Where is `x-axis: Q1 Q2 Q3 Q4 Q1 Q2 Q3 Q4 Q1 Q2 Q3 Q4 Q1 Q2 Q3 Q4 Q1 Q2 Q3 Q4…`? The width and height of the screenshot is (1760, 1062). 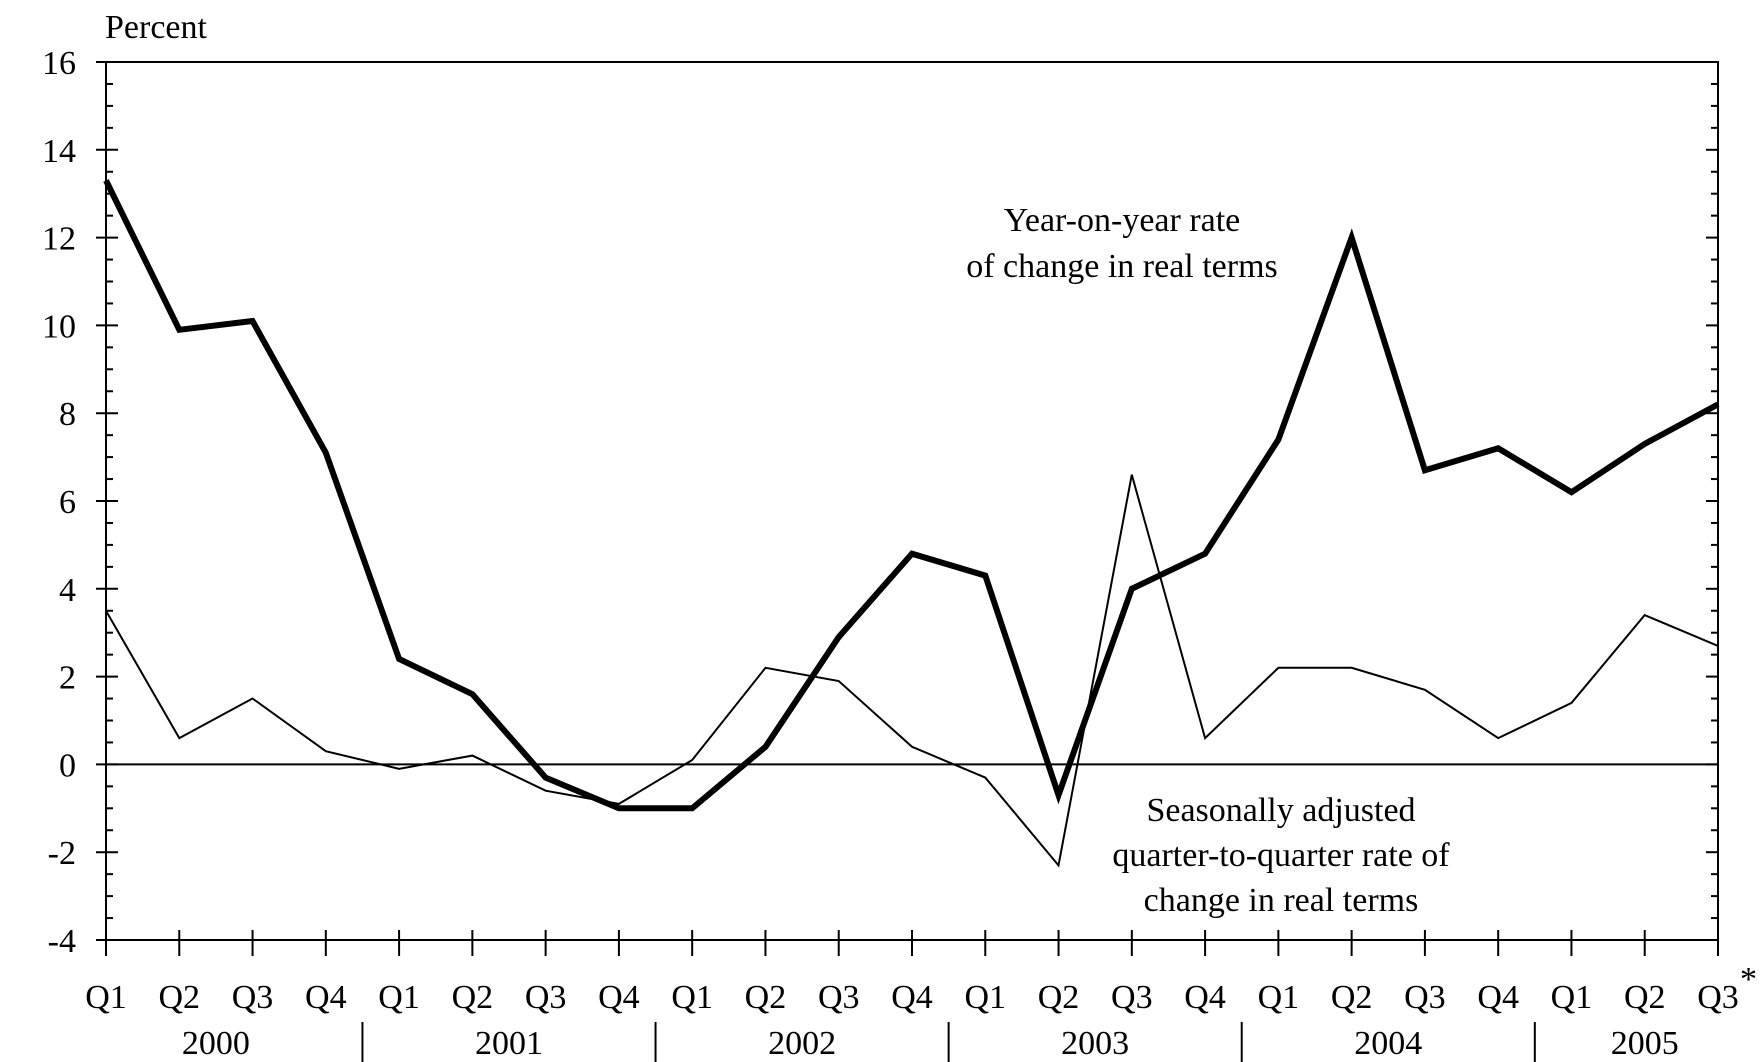 x-axis: Q1 Q2 Q3 Q4 Q1 Q2 Q3 Q4 Q1 Q2 Q3 Q4 Q1 Q2 Q3 Q4 Q1 Q2 Q3 Q4… is located at coordinates (921, 996).